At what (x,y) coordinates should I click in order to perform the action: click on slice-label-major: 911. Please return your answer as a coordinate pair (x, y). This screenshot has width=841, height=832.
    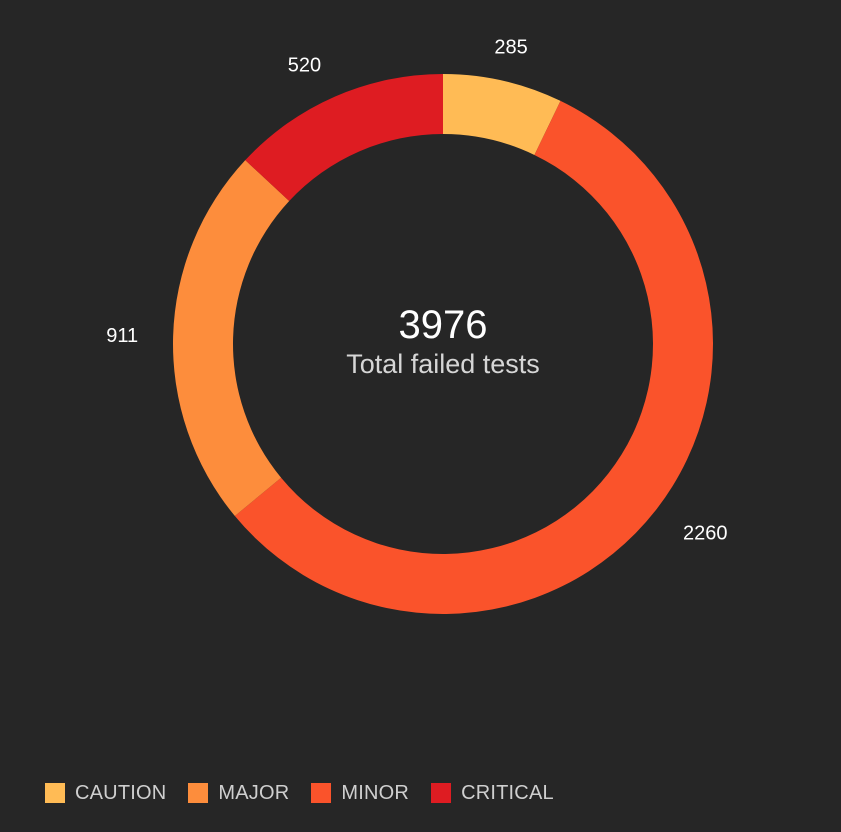
    Looking at the image, I should click on (122, 336).